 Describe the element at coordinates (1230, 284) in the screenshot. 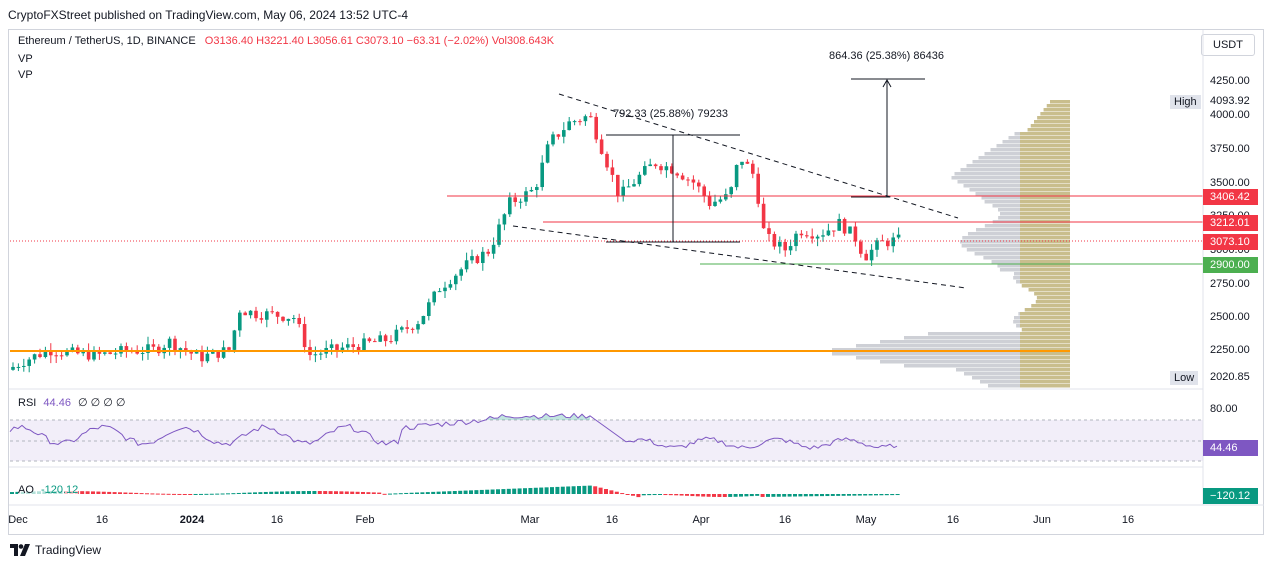

I see `y-tick: 2750.00` at that location.